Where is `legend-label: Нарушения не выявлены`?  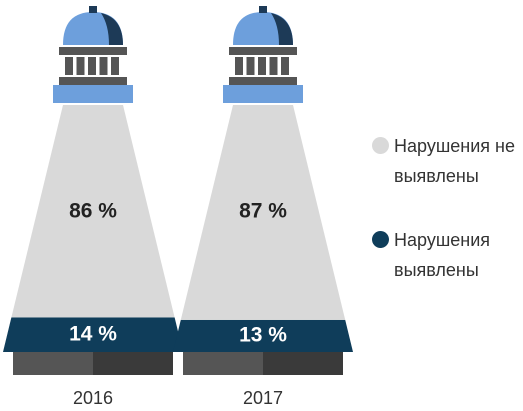 legend-label: Нарушения не выявлены is located at coordinates (454, 161).